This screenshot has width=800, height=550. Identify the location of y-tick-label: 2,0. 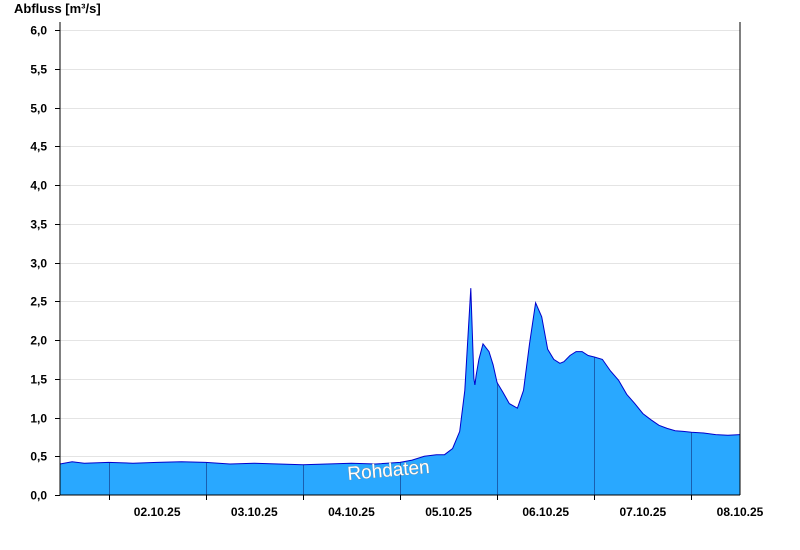
(38, 341).